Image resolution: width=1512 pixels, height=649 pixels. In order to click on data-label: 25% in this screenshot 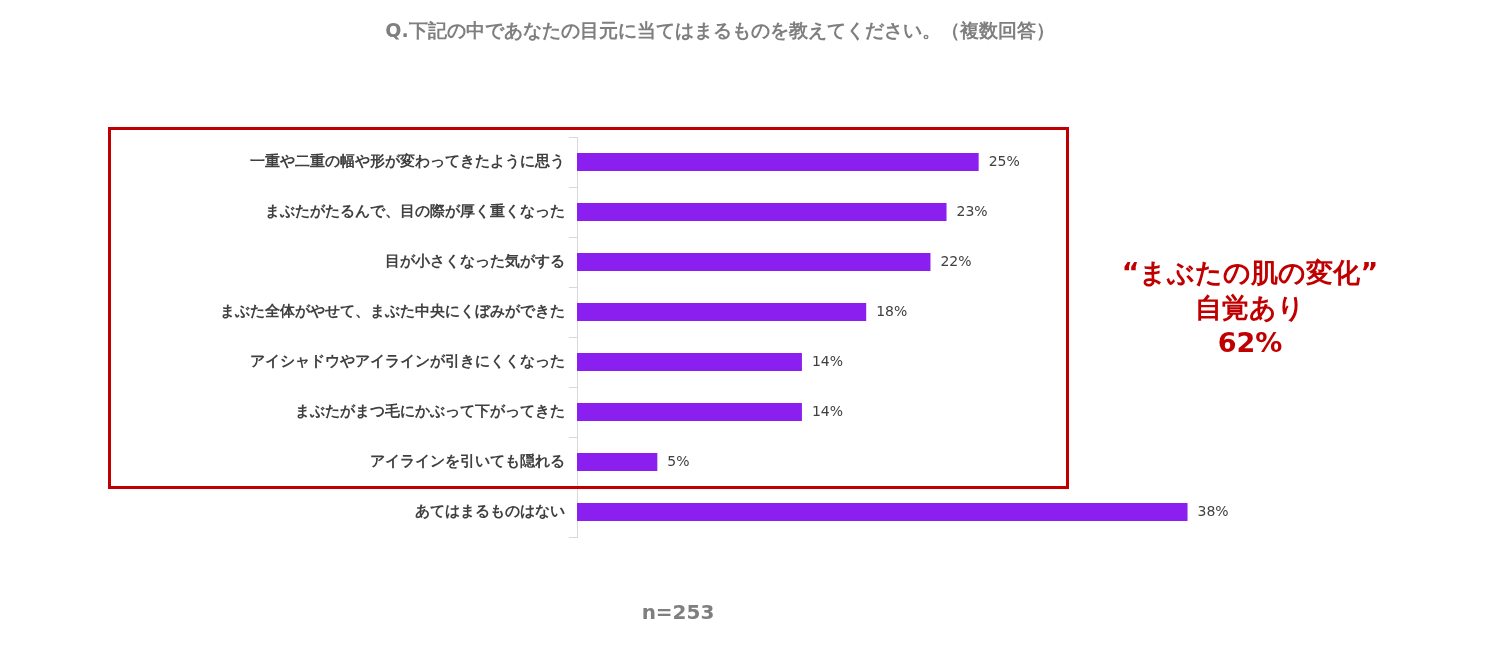, I will do `click(1004, 160)`.